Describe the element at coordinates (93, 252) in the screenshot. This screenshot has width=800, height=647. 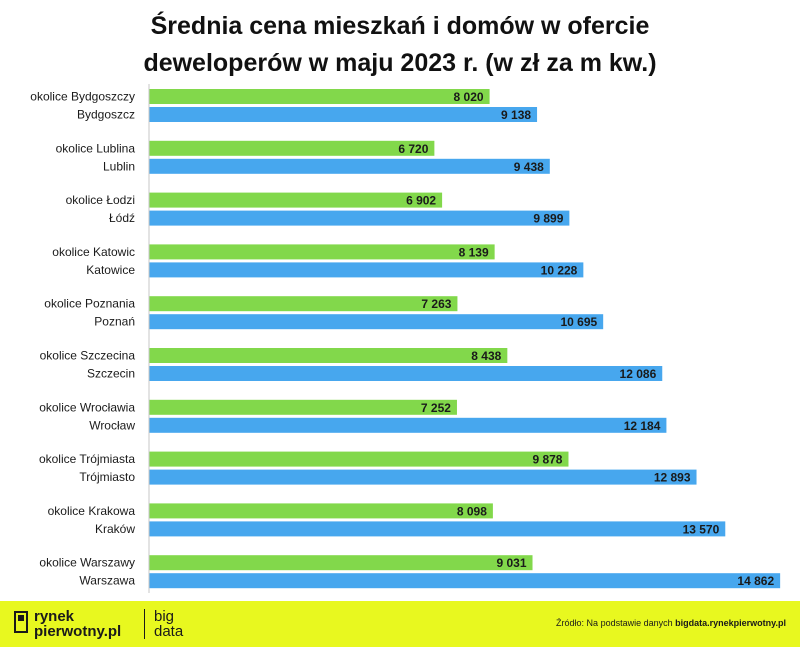
I see `category-label-okolice-katowic: okolice Katowic` at that location.